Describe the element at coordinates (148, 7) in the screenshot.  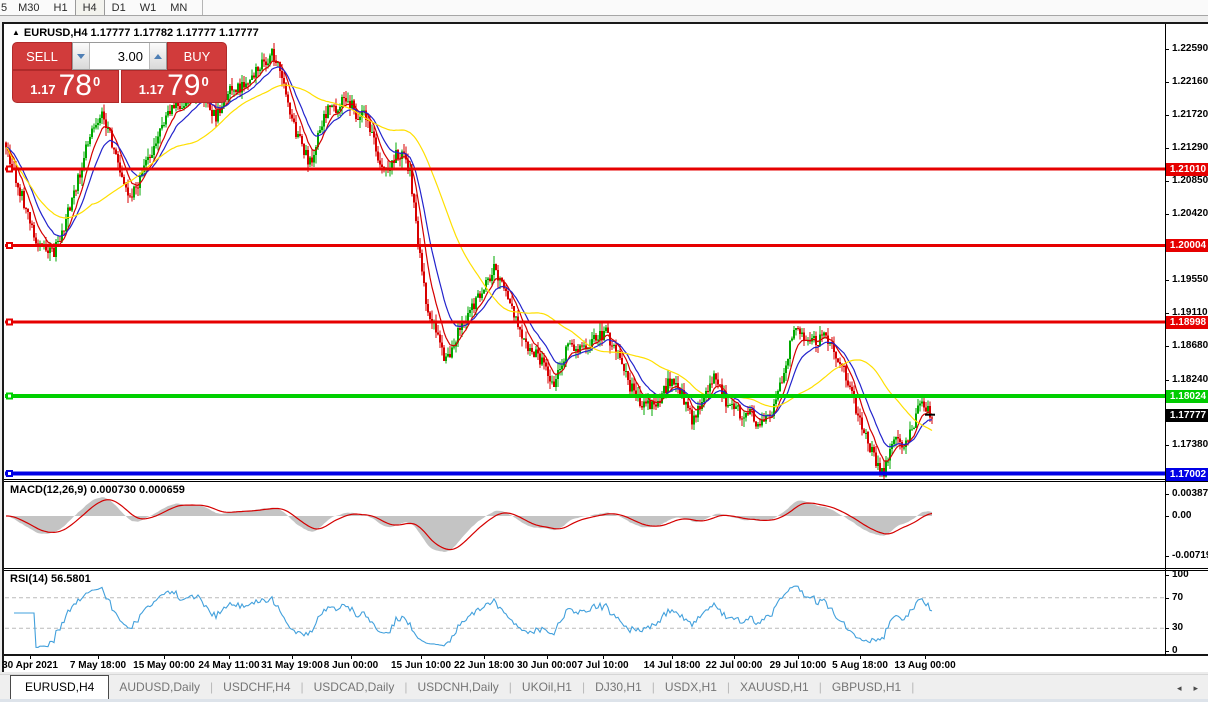
I see `timeframe-button-w1: W1` at that location.